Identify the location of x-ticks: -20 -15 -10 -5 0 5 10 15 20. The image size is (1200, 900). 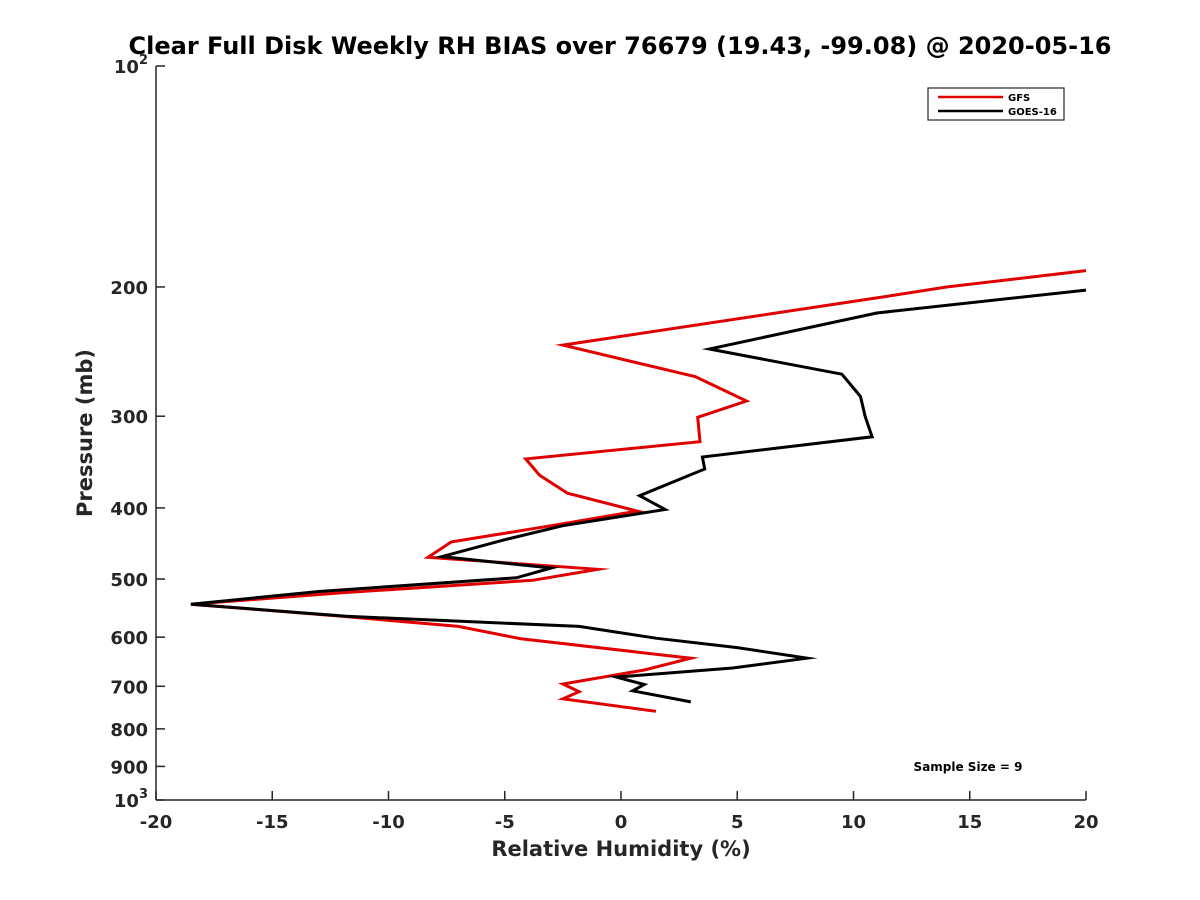
(619, 812).